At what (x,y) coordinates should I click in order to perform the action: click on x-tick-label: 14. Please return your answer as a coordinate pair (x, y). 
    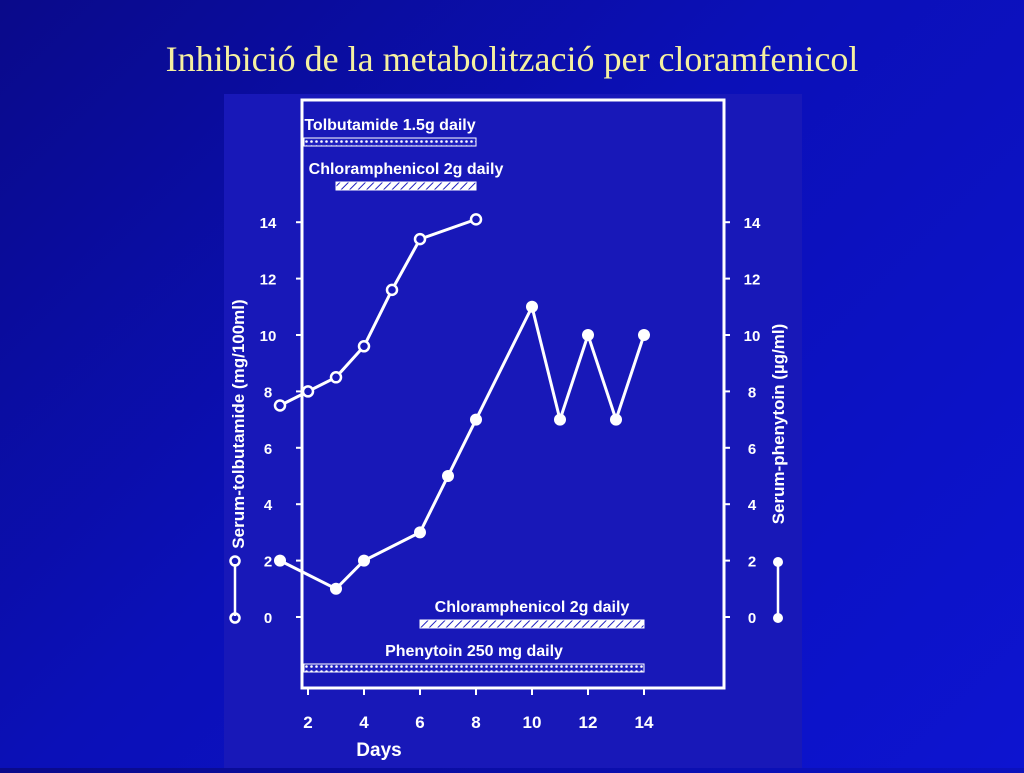
    Looking at the image, I should click on (644, 722).